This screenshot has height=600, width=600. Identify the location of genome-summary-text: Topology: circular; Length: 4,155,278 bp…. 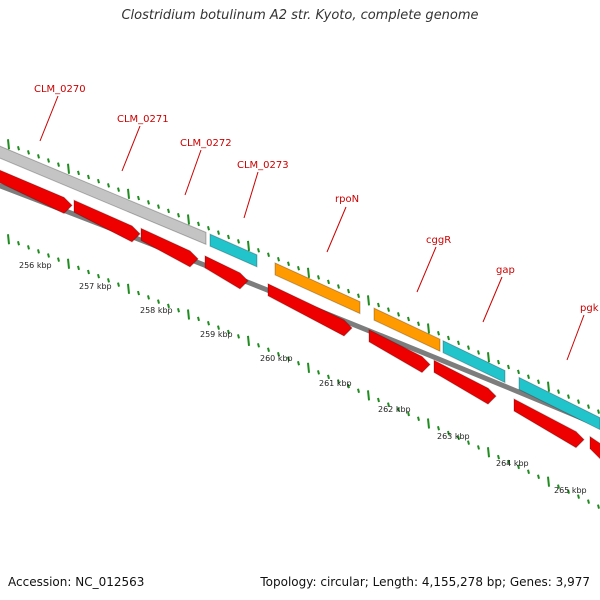
(425, 582).